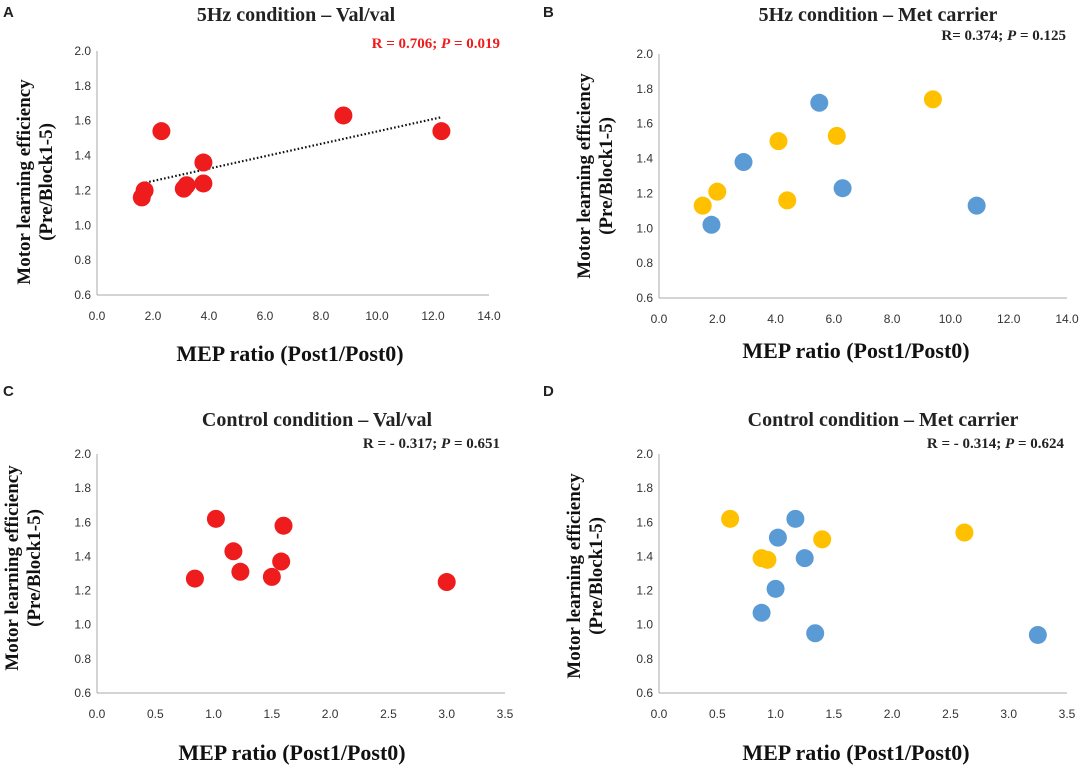 This screenshot has height=768, width=1084. I want to click on x-tick-label: 0.5, so click(155, 714).